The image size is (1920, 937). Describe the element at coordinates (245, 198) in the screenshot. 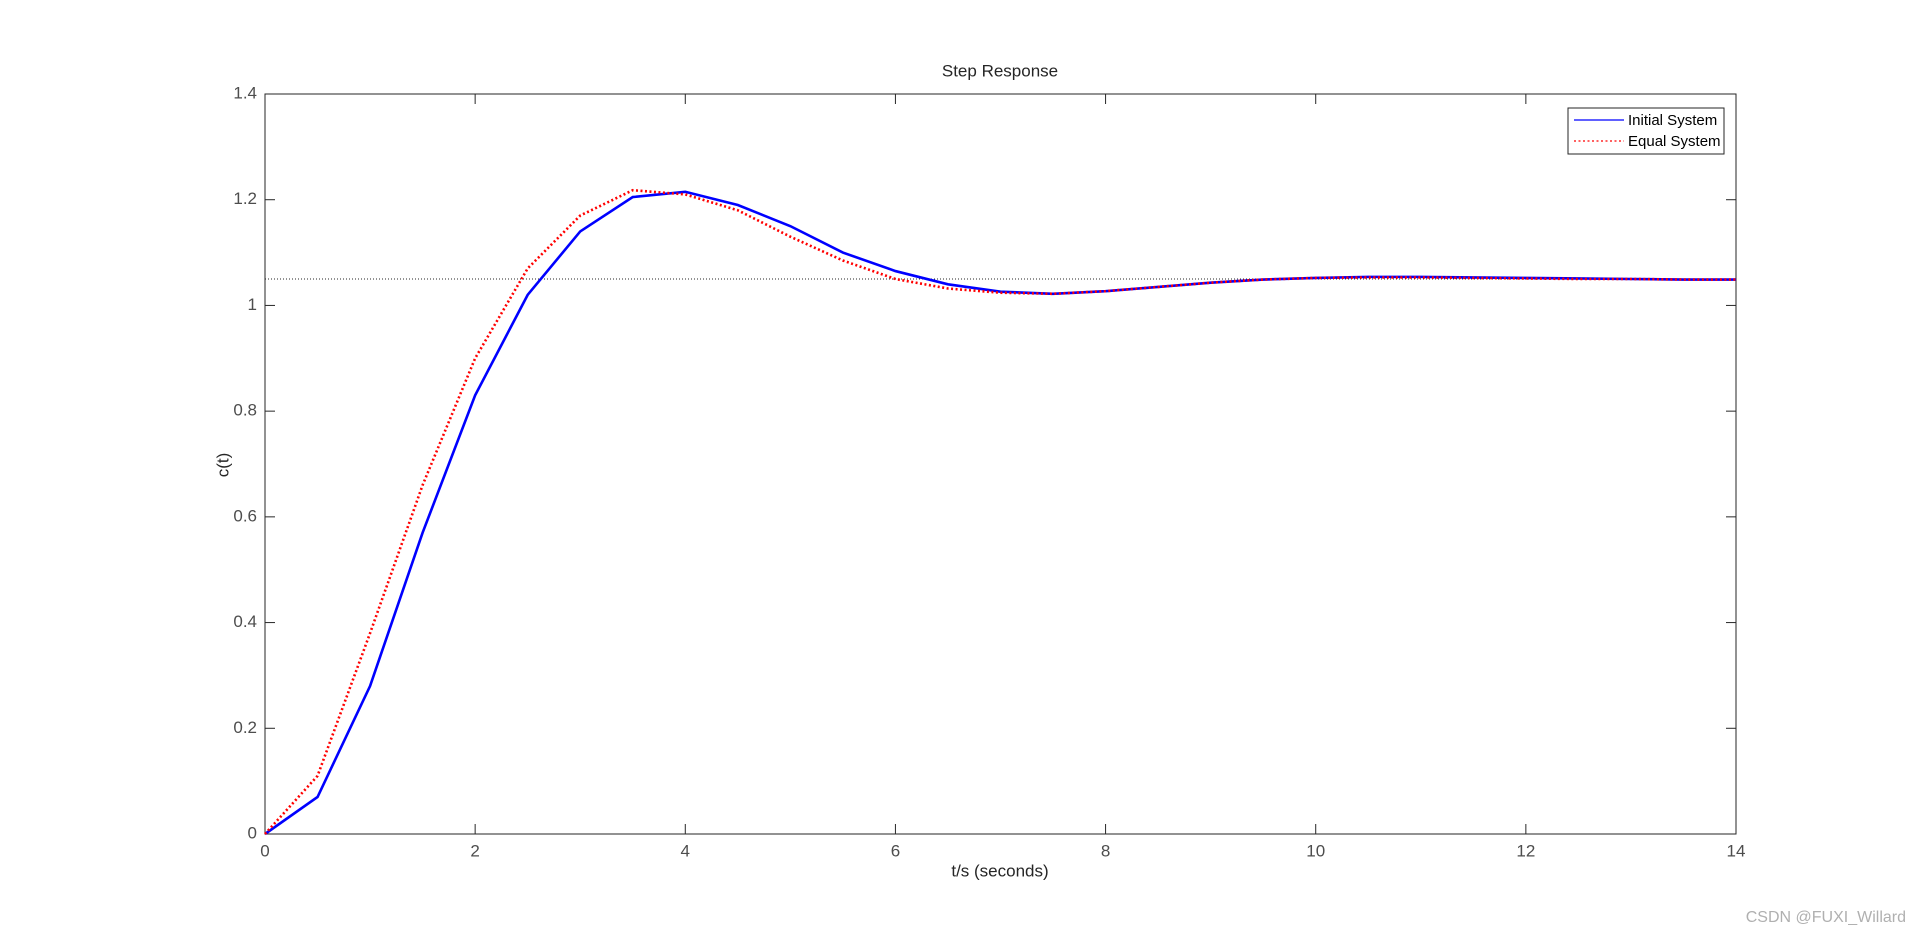

I see `y-tick-label: 1.2` at that location.